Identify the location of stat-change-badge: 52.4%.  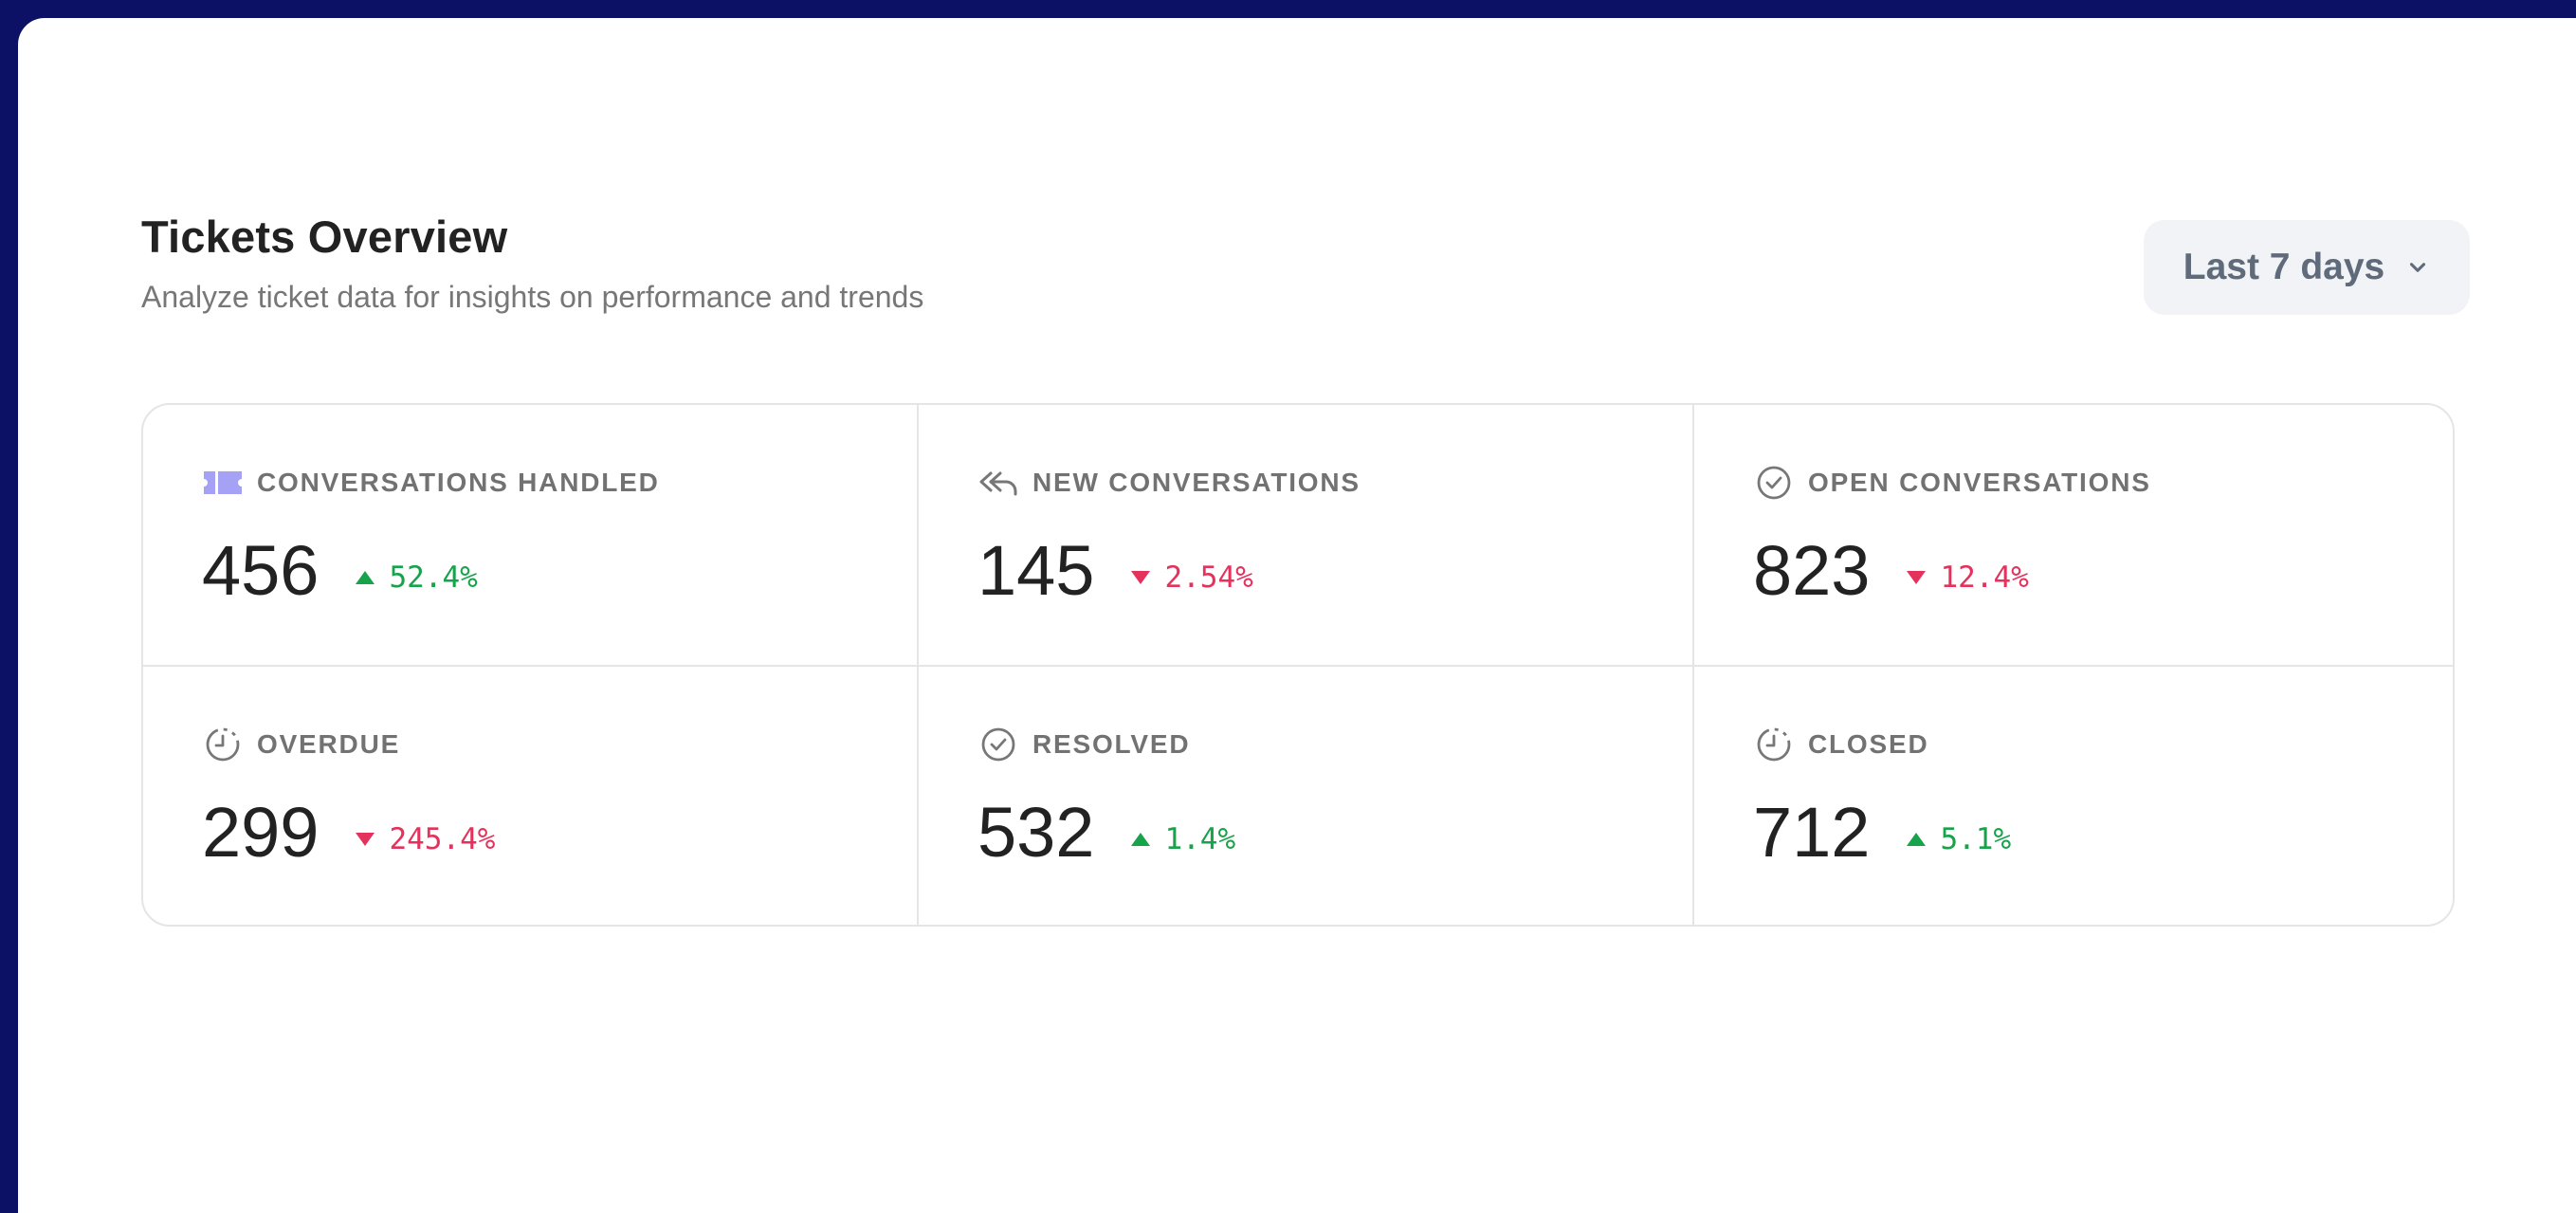
(416, 578).